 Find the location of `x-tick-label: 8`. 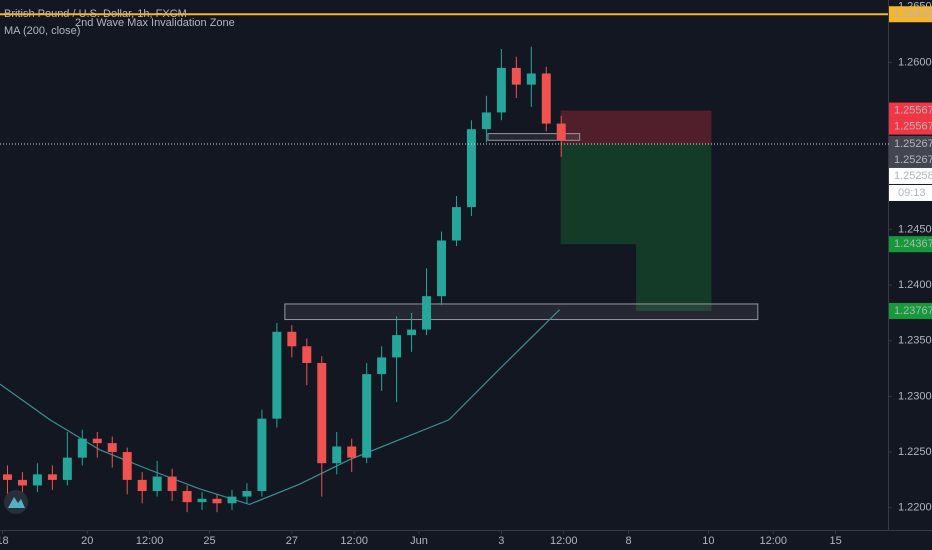

x-tick-label: 8 is located at coordinates (629, 541).